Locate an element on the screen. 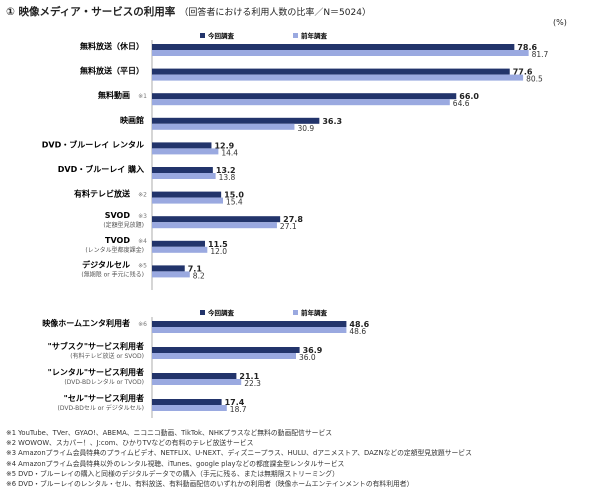 This screenshot has width=600, height=502. value-label-previous: 22.3 is located at coordinates (252, 383).